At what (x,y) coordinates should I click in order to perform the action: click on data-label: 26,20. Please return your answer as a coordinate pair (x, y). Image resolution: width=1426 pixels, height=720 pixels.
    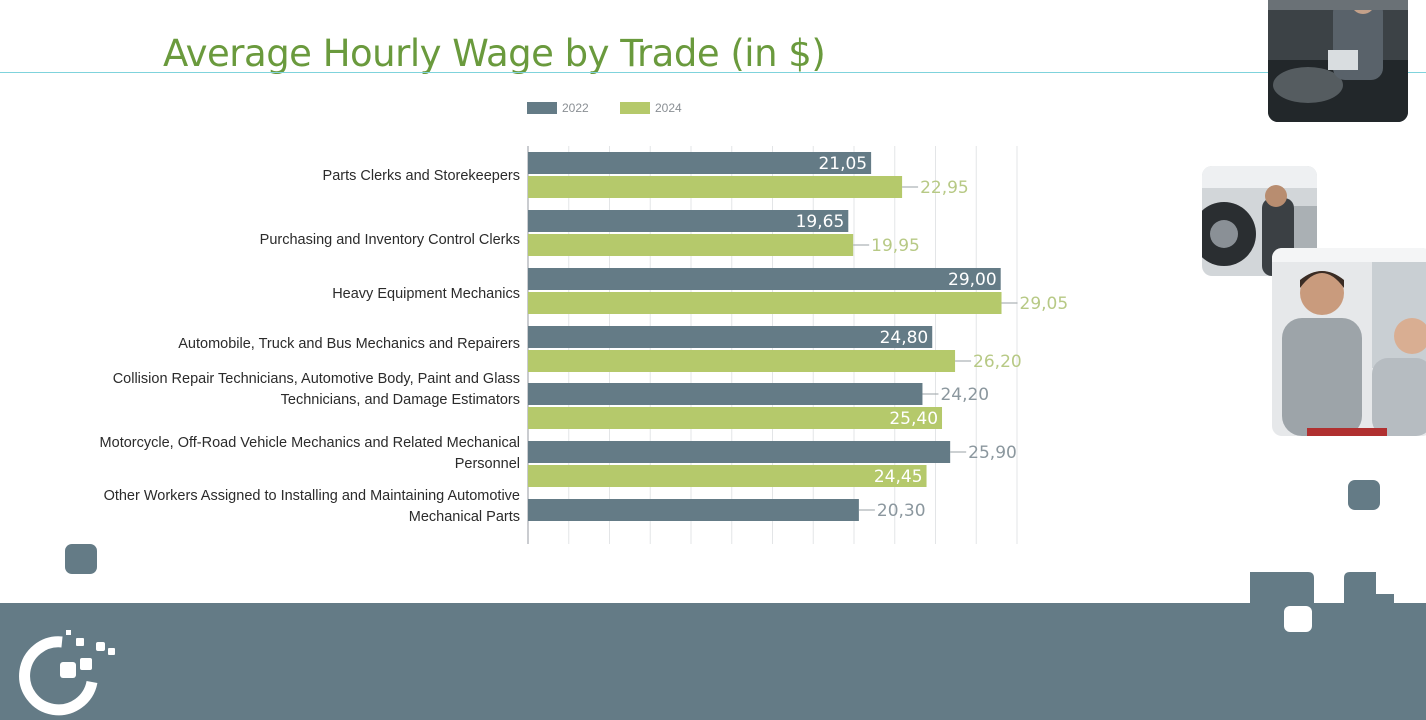
    Looking at the image, I should click on (997, 362).